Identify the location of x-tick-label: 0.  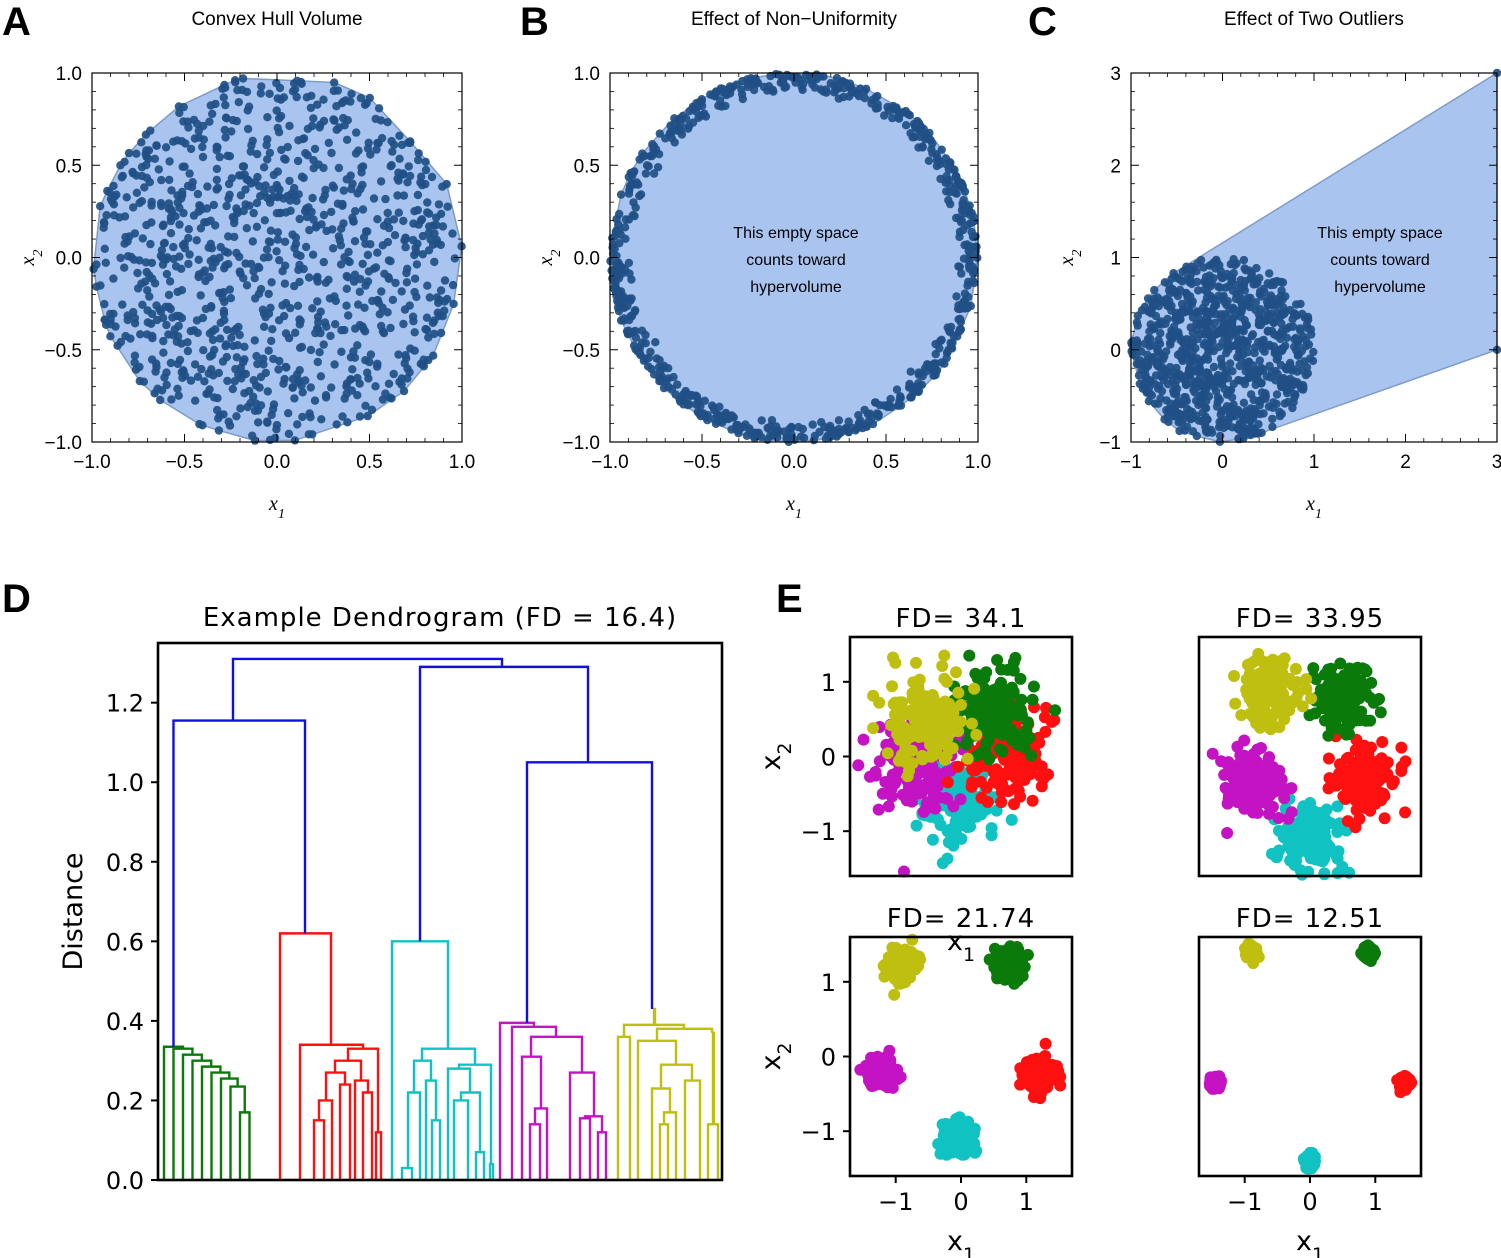
(1222, 462).